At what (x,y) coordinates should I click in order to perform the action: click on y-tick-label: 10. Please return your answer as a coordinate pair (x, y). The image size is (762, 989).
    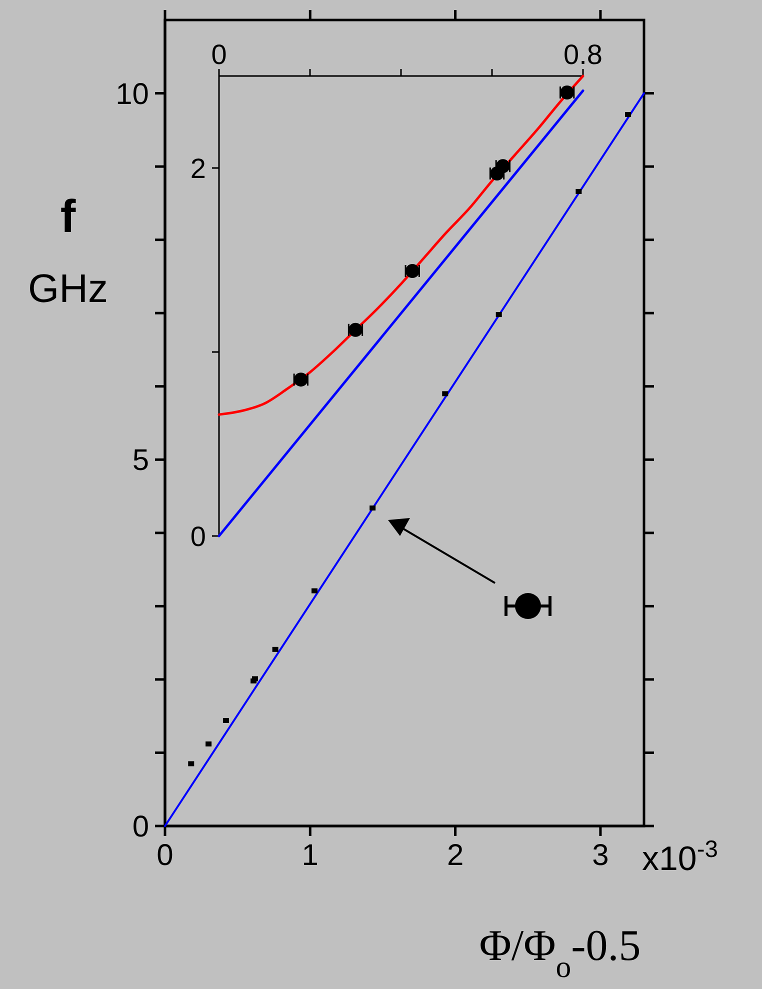
    Looking at the image, I should click on (132, 94).